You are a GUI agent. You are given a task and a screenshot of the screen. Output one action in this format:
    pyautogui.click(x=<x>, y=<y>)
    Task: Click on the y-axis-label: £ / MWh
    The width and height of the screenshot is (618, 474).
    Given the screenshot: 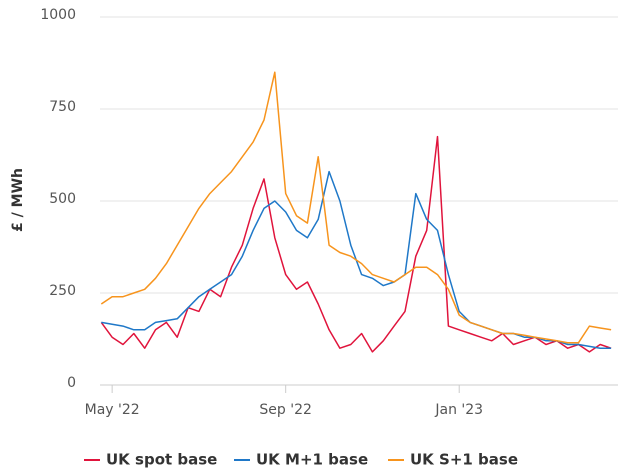 What is the action you would take?
    pyautogui.click(x=18, y=200)
    